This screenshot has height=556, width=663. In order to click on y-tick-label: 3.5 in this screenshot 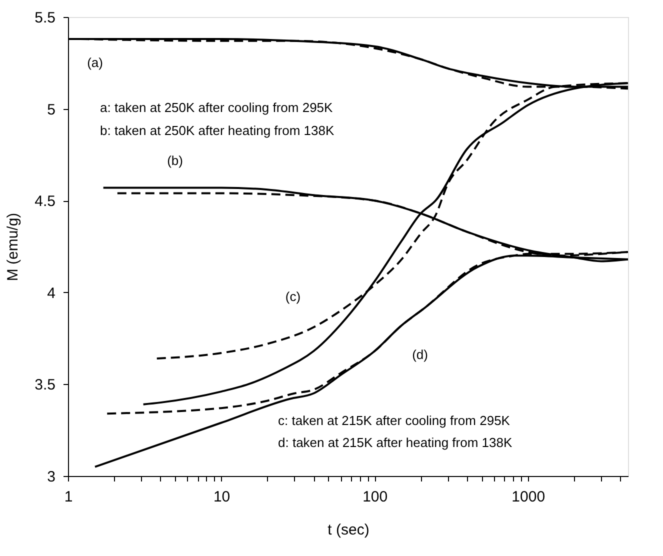, I will do `click(45, 385)`.